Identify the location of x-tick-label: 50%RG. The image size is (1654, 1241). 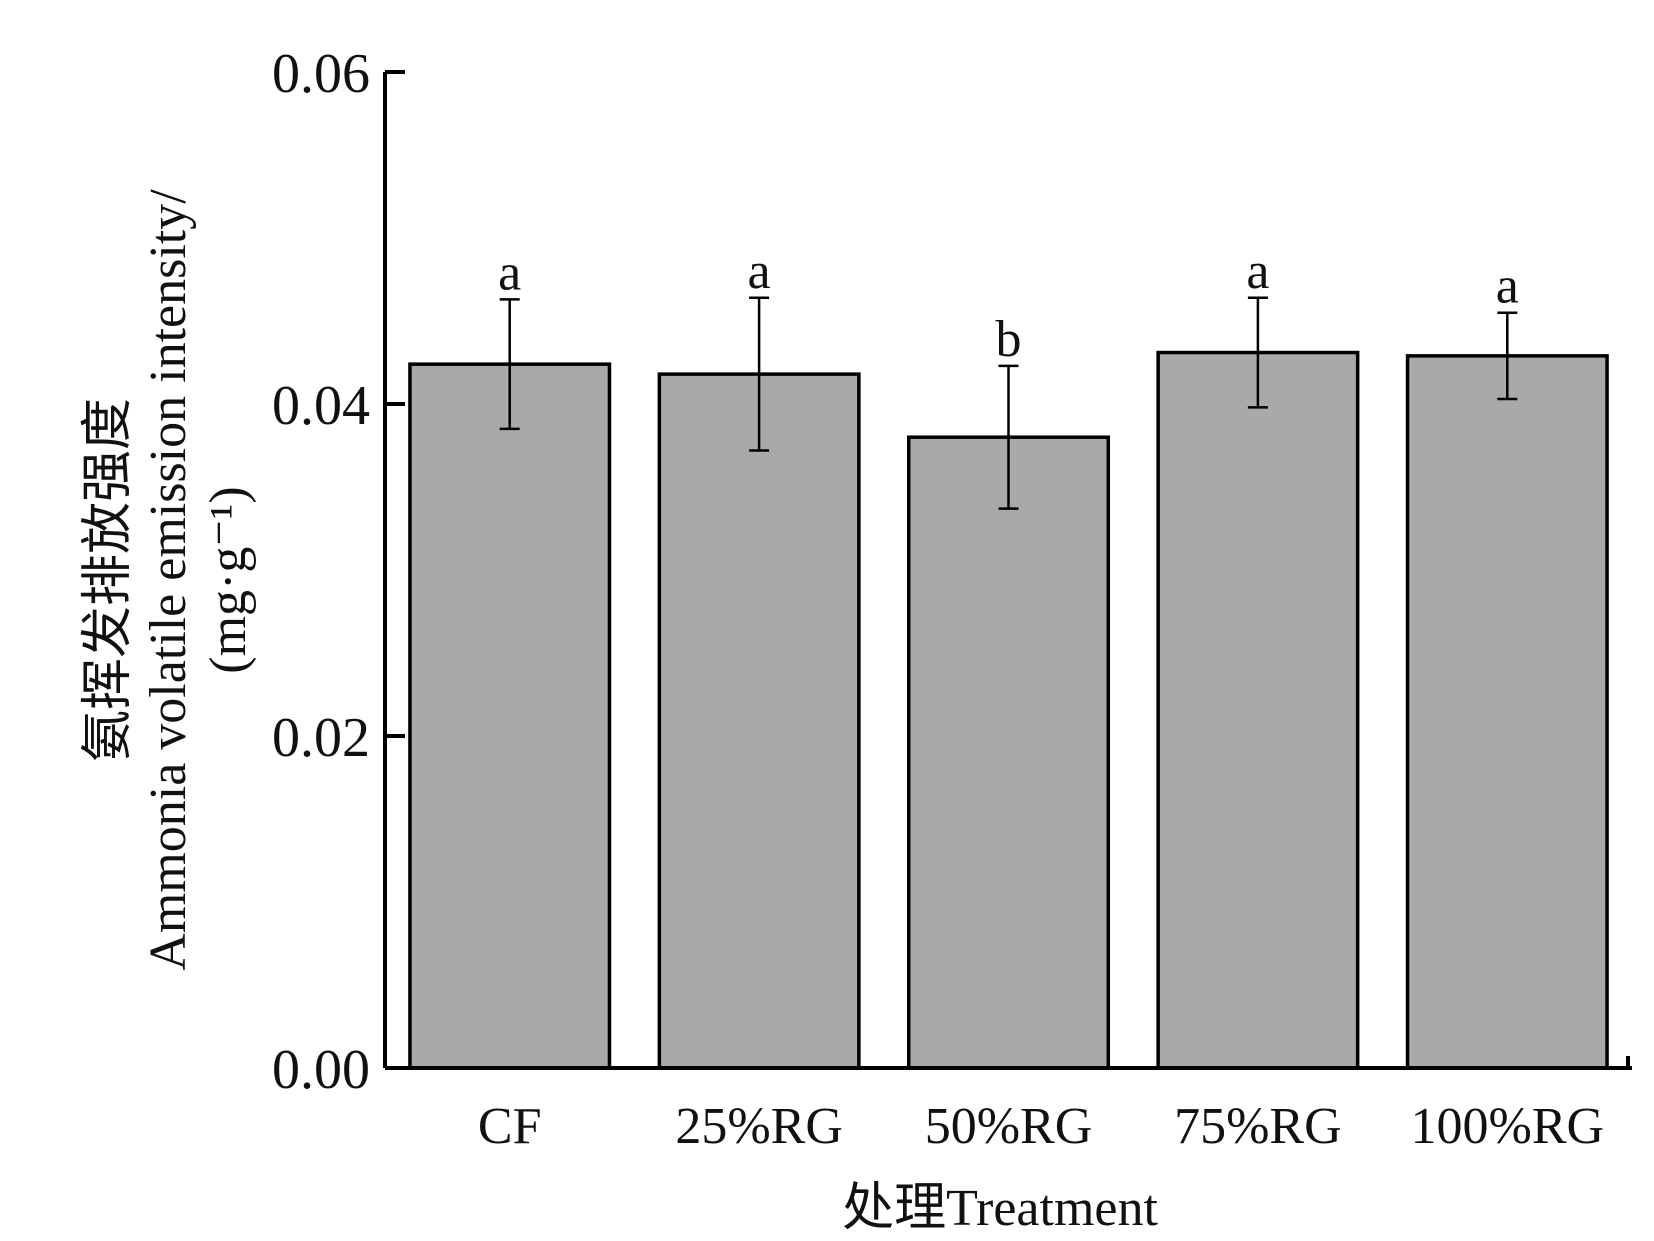
(1009, 1126).